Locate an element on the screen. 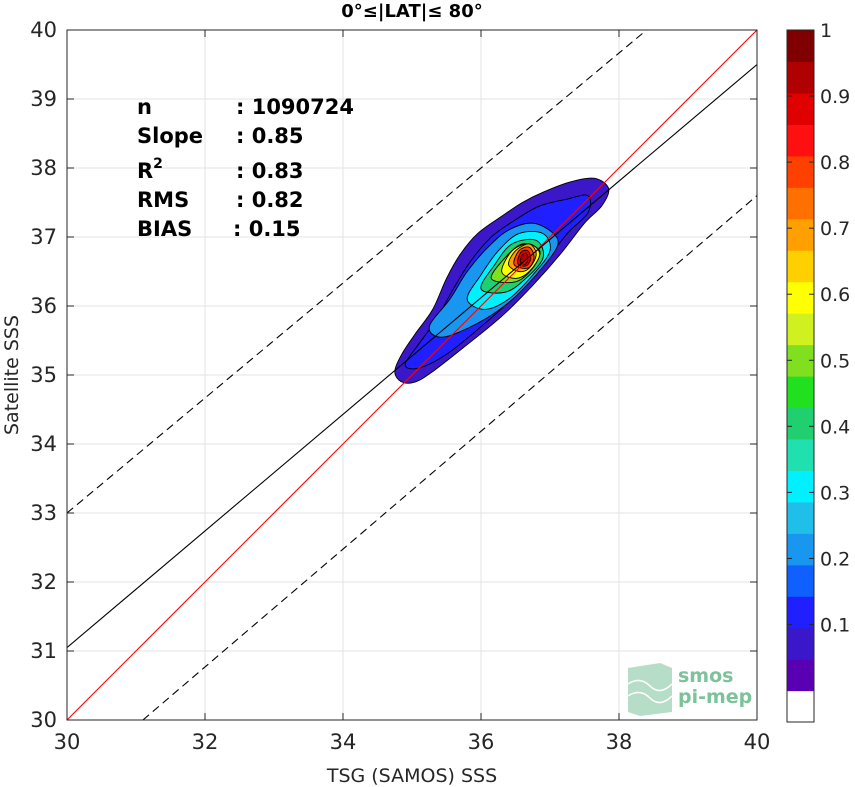 The width and height of the screenshot is (855, 787). stat-rms-value: : 0.82 is located at coordinates (270, 200).